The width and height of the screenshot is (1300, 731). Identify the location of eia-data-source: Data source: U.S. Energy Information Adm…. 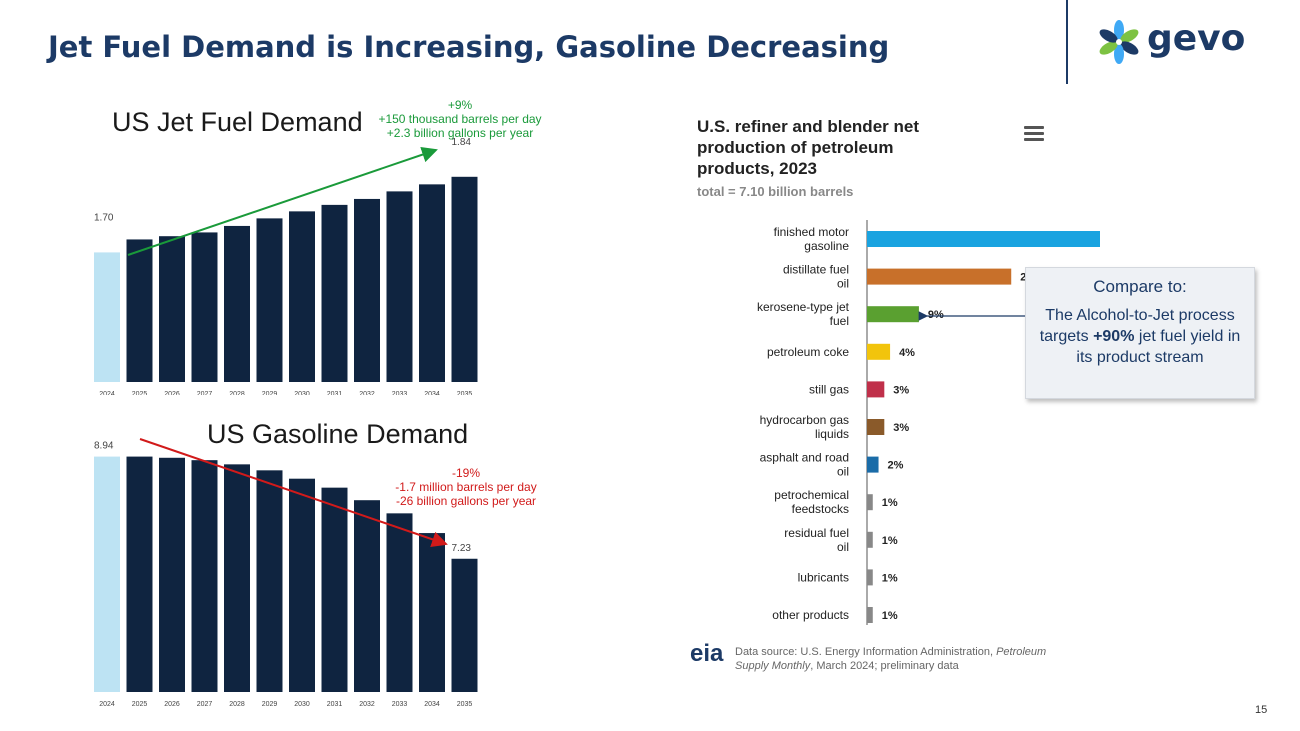
(891, 659).